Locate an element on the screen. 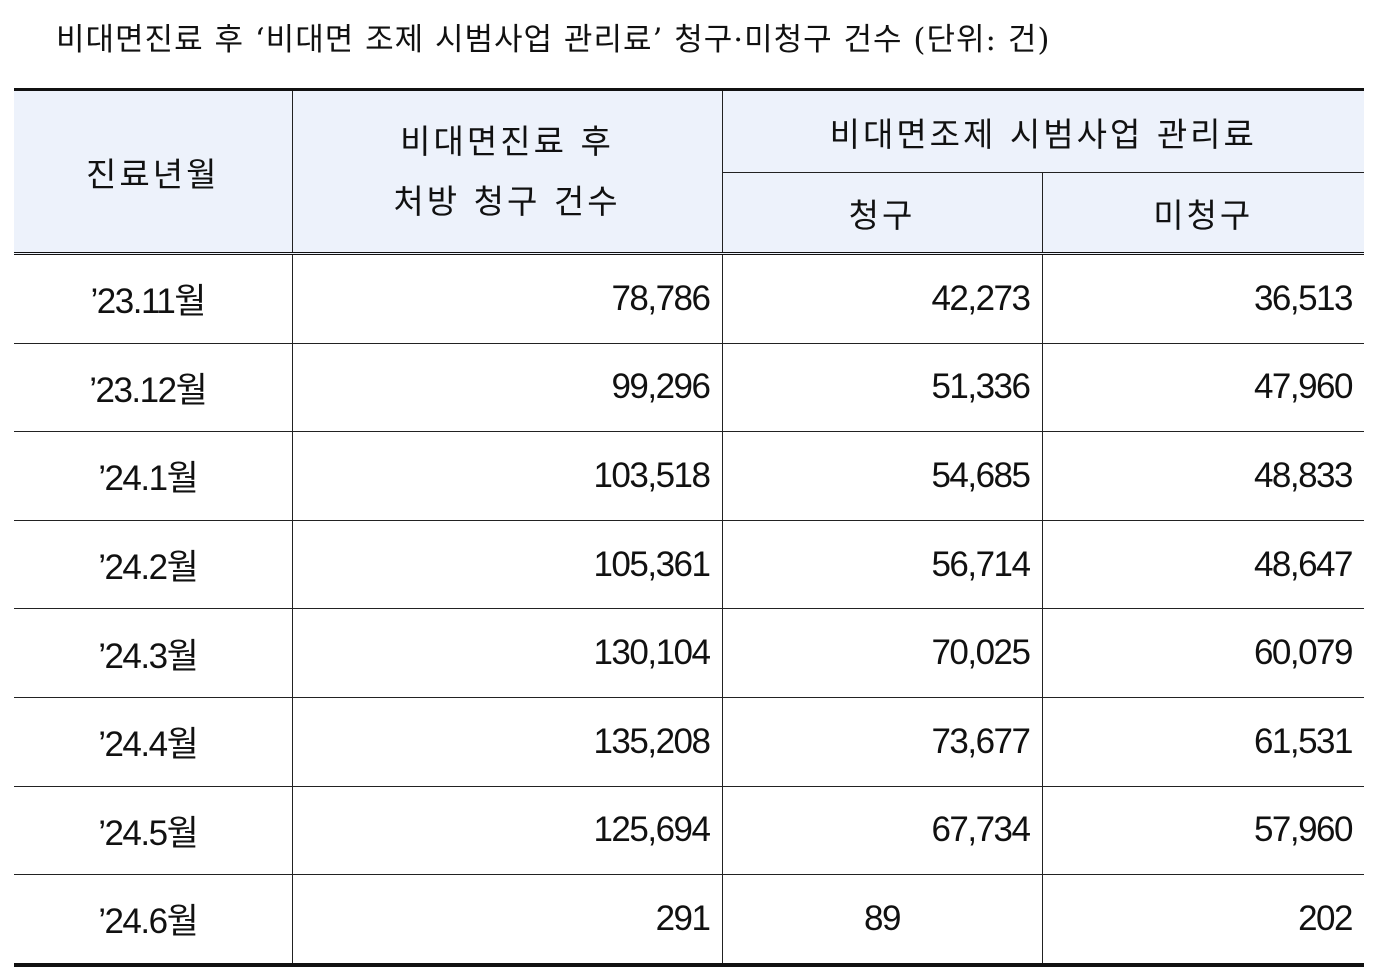  cell-unclaimed: 47,960 is located at coordinates (1202, 387).